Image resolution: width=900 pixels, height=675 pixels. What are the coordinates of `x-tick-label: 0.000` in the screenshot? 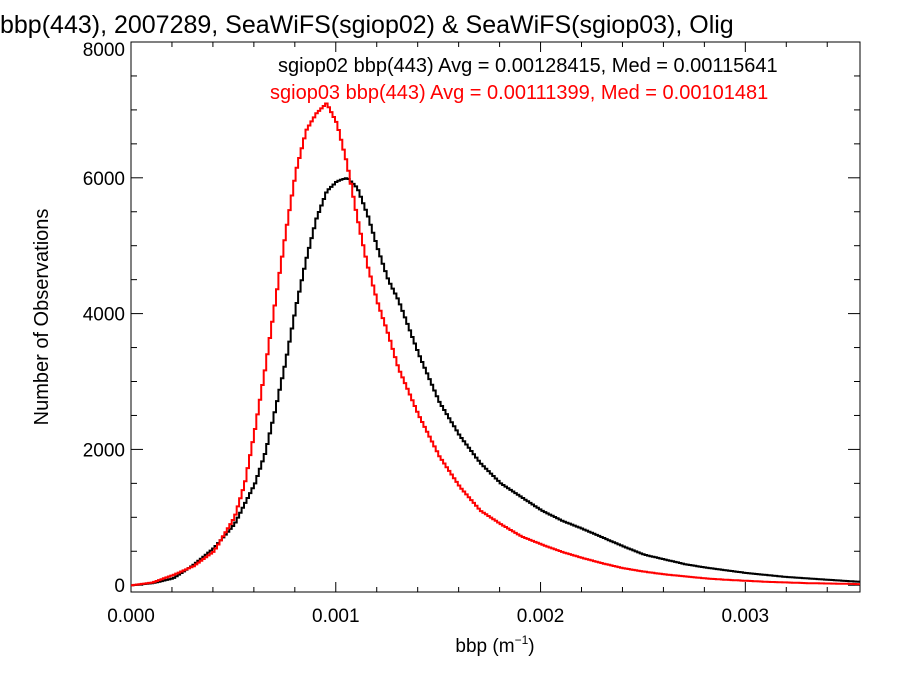 It's located at (131, 616).